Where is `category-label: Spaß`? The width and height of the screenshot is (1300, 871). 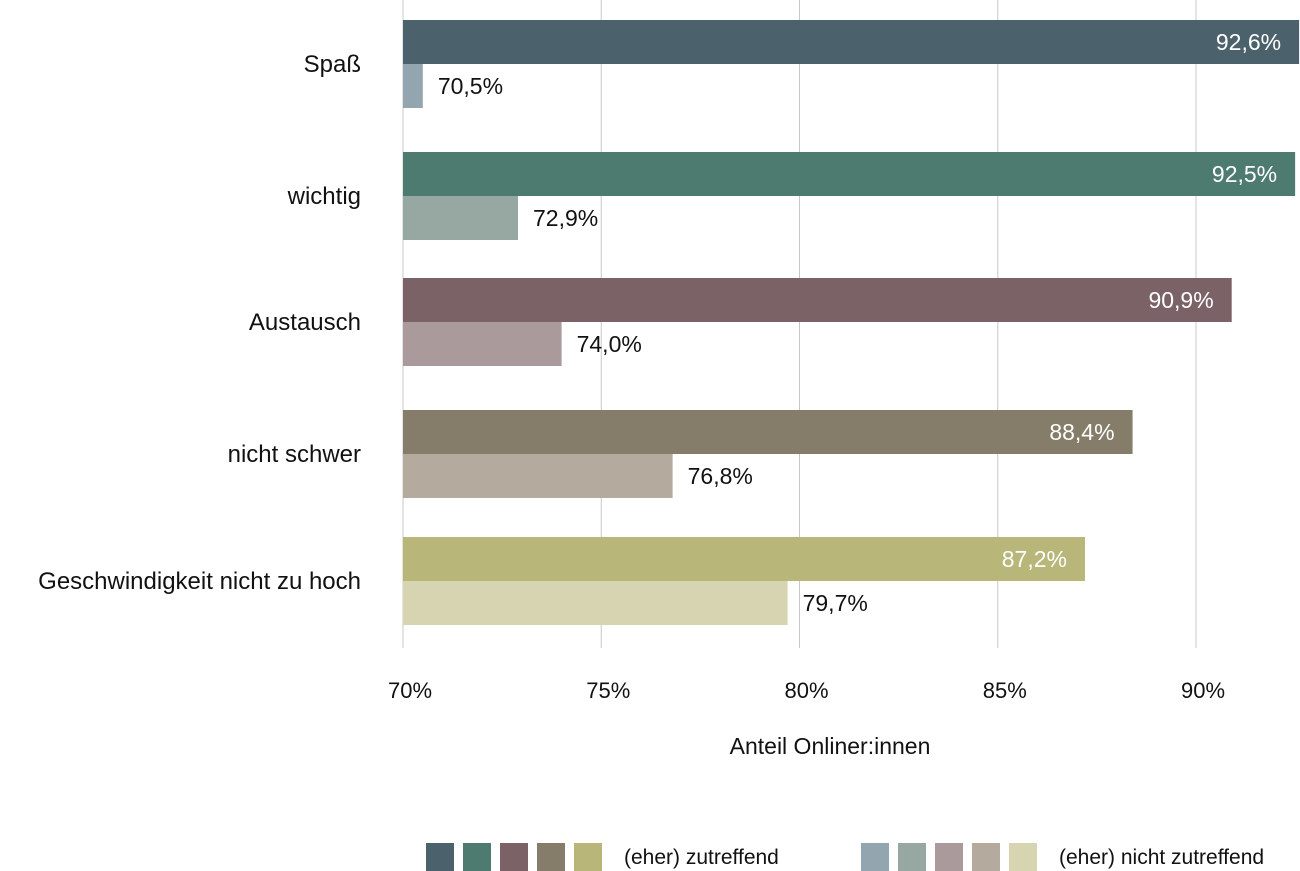 category-label: Spaß is located at coordinates (332, 64).